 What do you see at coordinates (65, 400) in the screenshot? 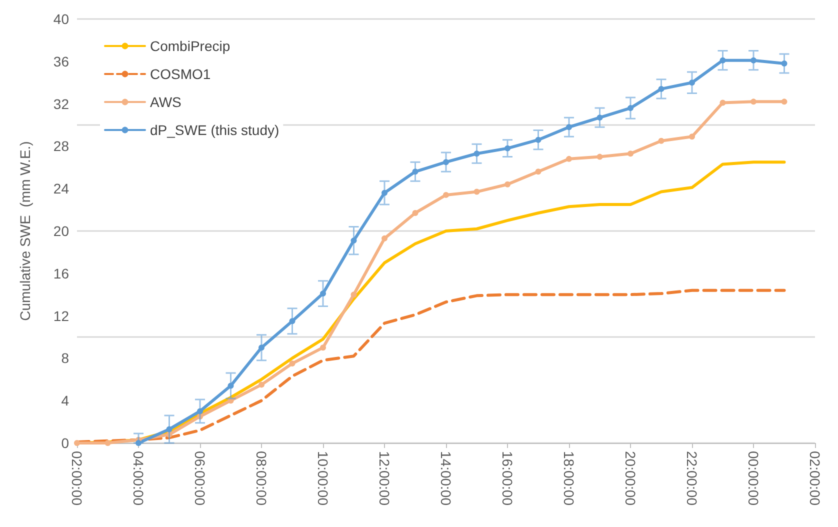
I see `y-tick-label: 4` at bounding box center [65, 400].